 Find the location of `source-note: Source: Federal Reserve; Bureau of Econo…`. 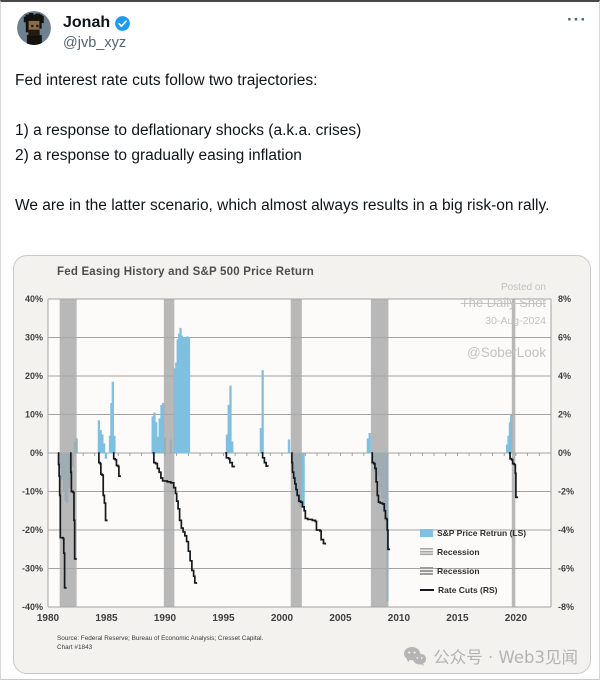

source-note: Source: Federal Reserve; Bureau of Econo… is located at coordinates (160, 638).